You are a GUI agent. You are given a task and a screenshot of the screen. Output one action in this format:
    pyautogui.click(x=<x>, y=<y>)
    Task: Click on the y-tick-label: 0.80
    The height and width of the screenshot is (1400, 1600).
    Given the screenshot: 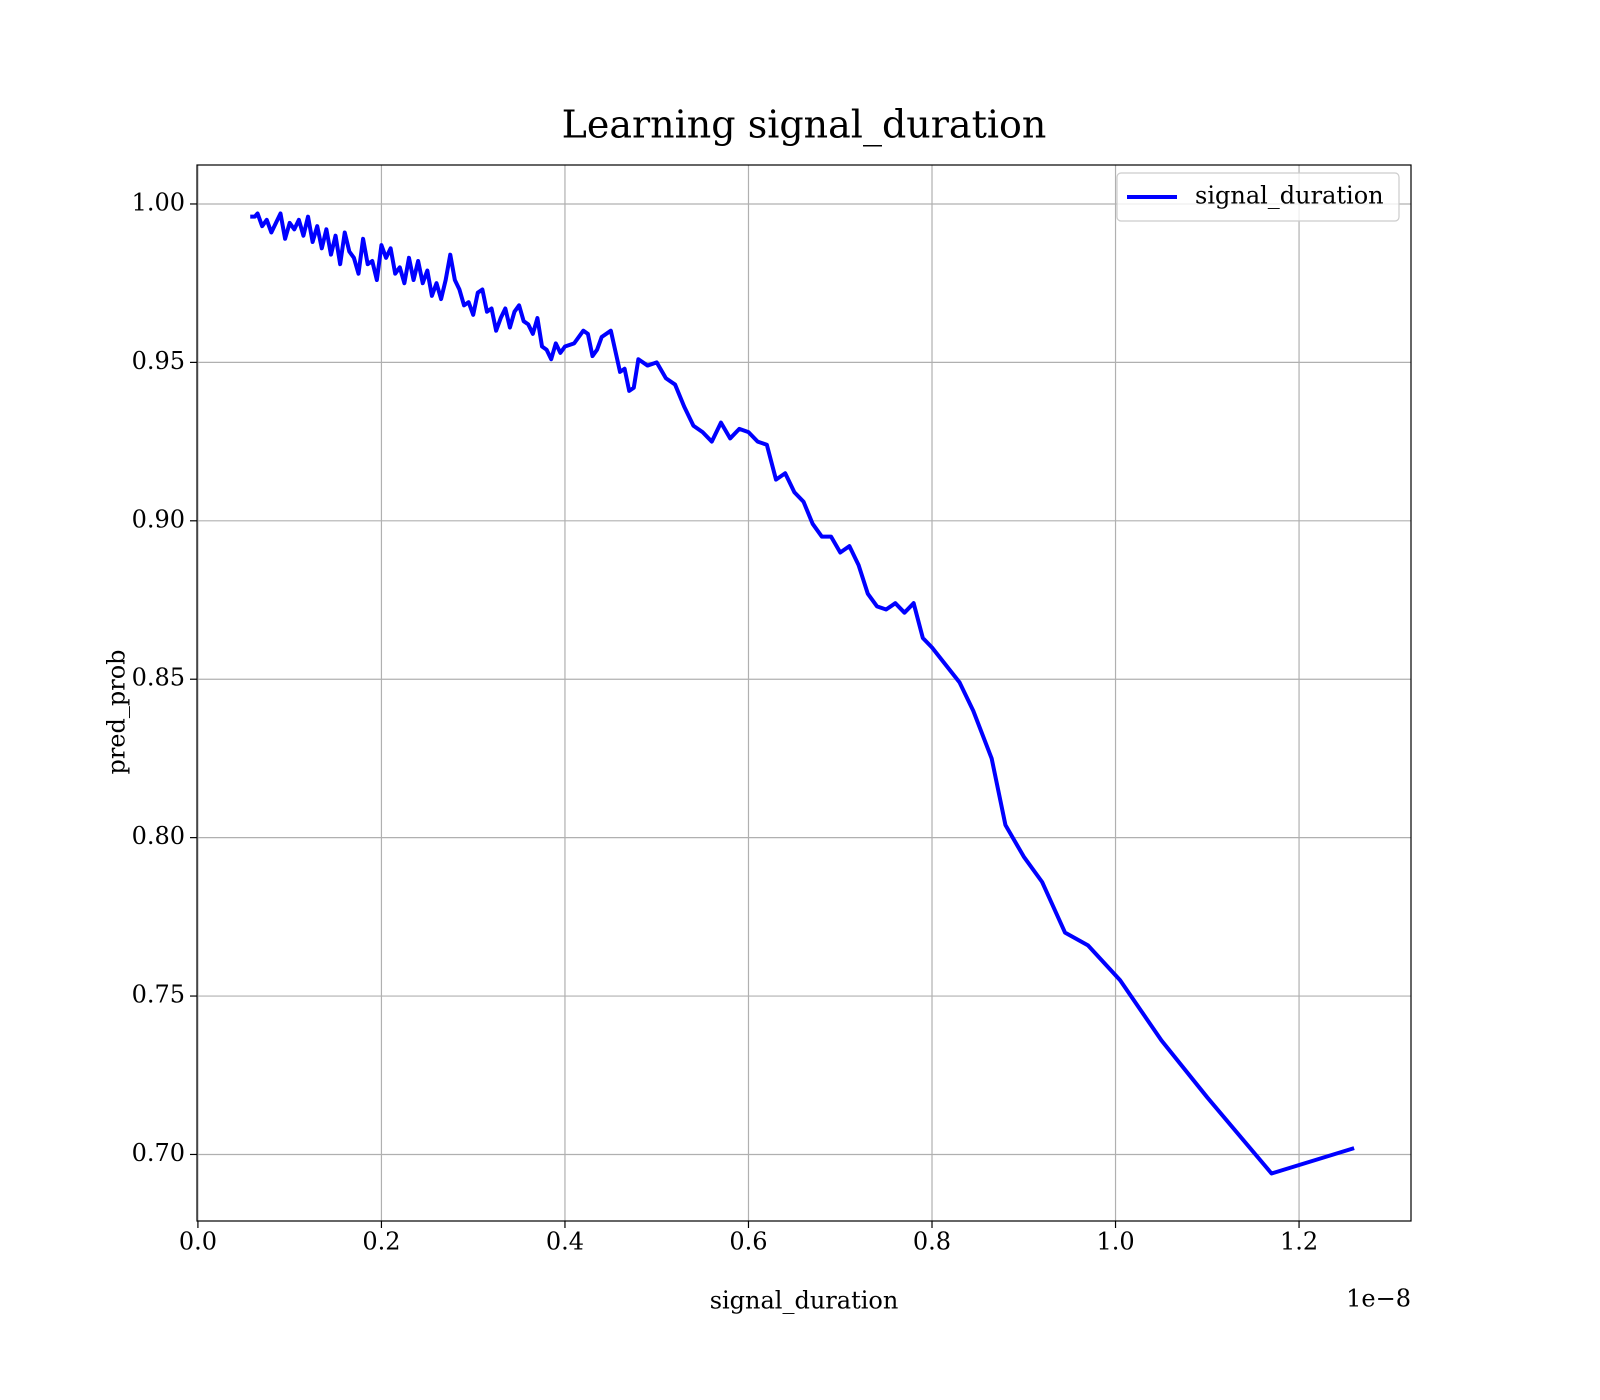 What is the action you would take?
    pyautogui.click(x=158, y=836)
    